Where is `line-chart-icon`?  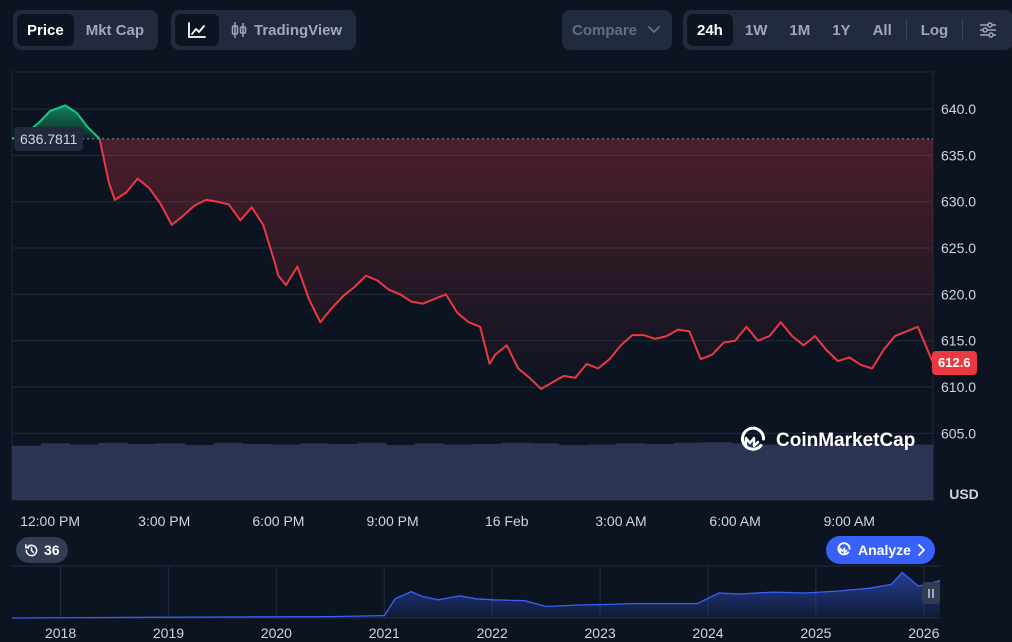
line-chart-icon is located at coordinates (197, 30).